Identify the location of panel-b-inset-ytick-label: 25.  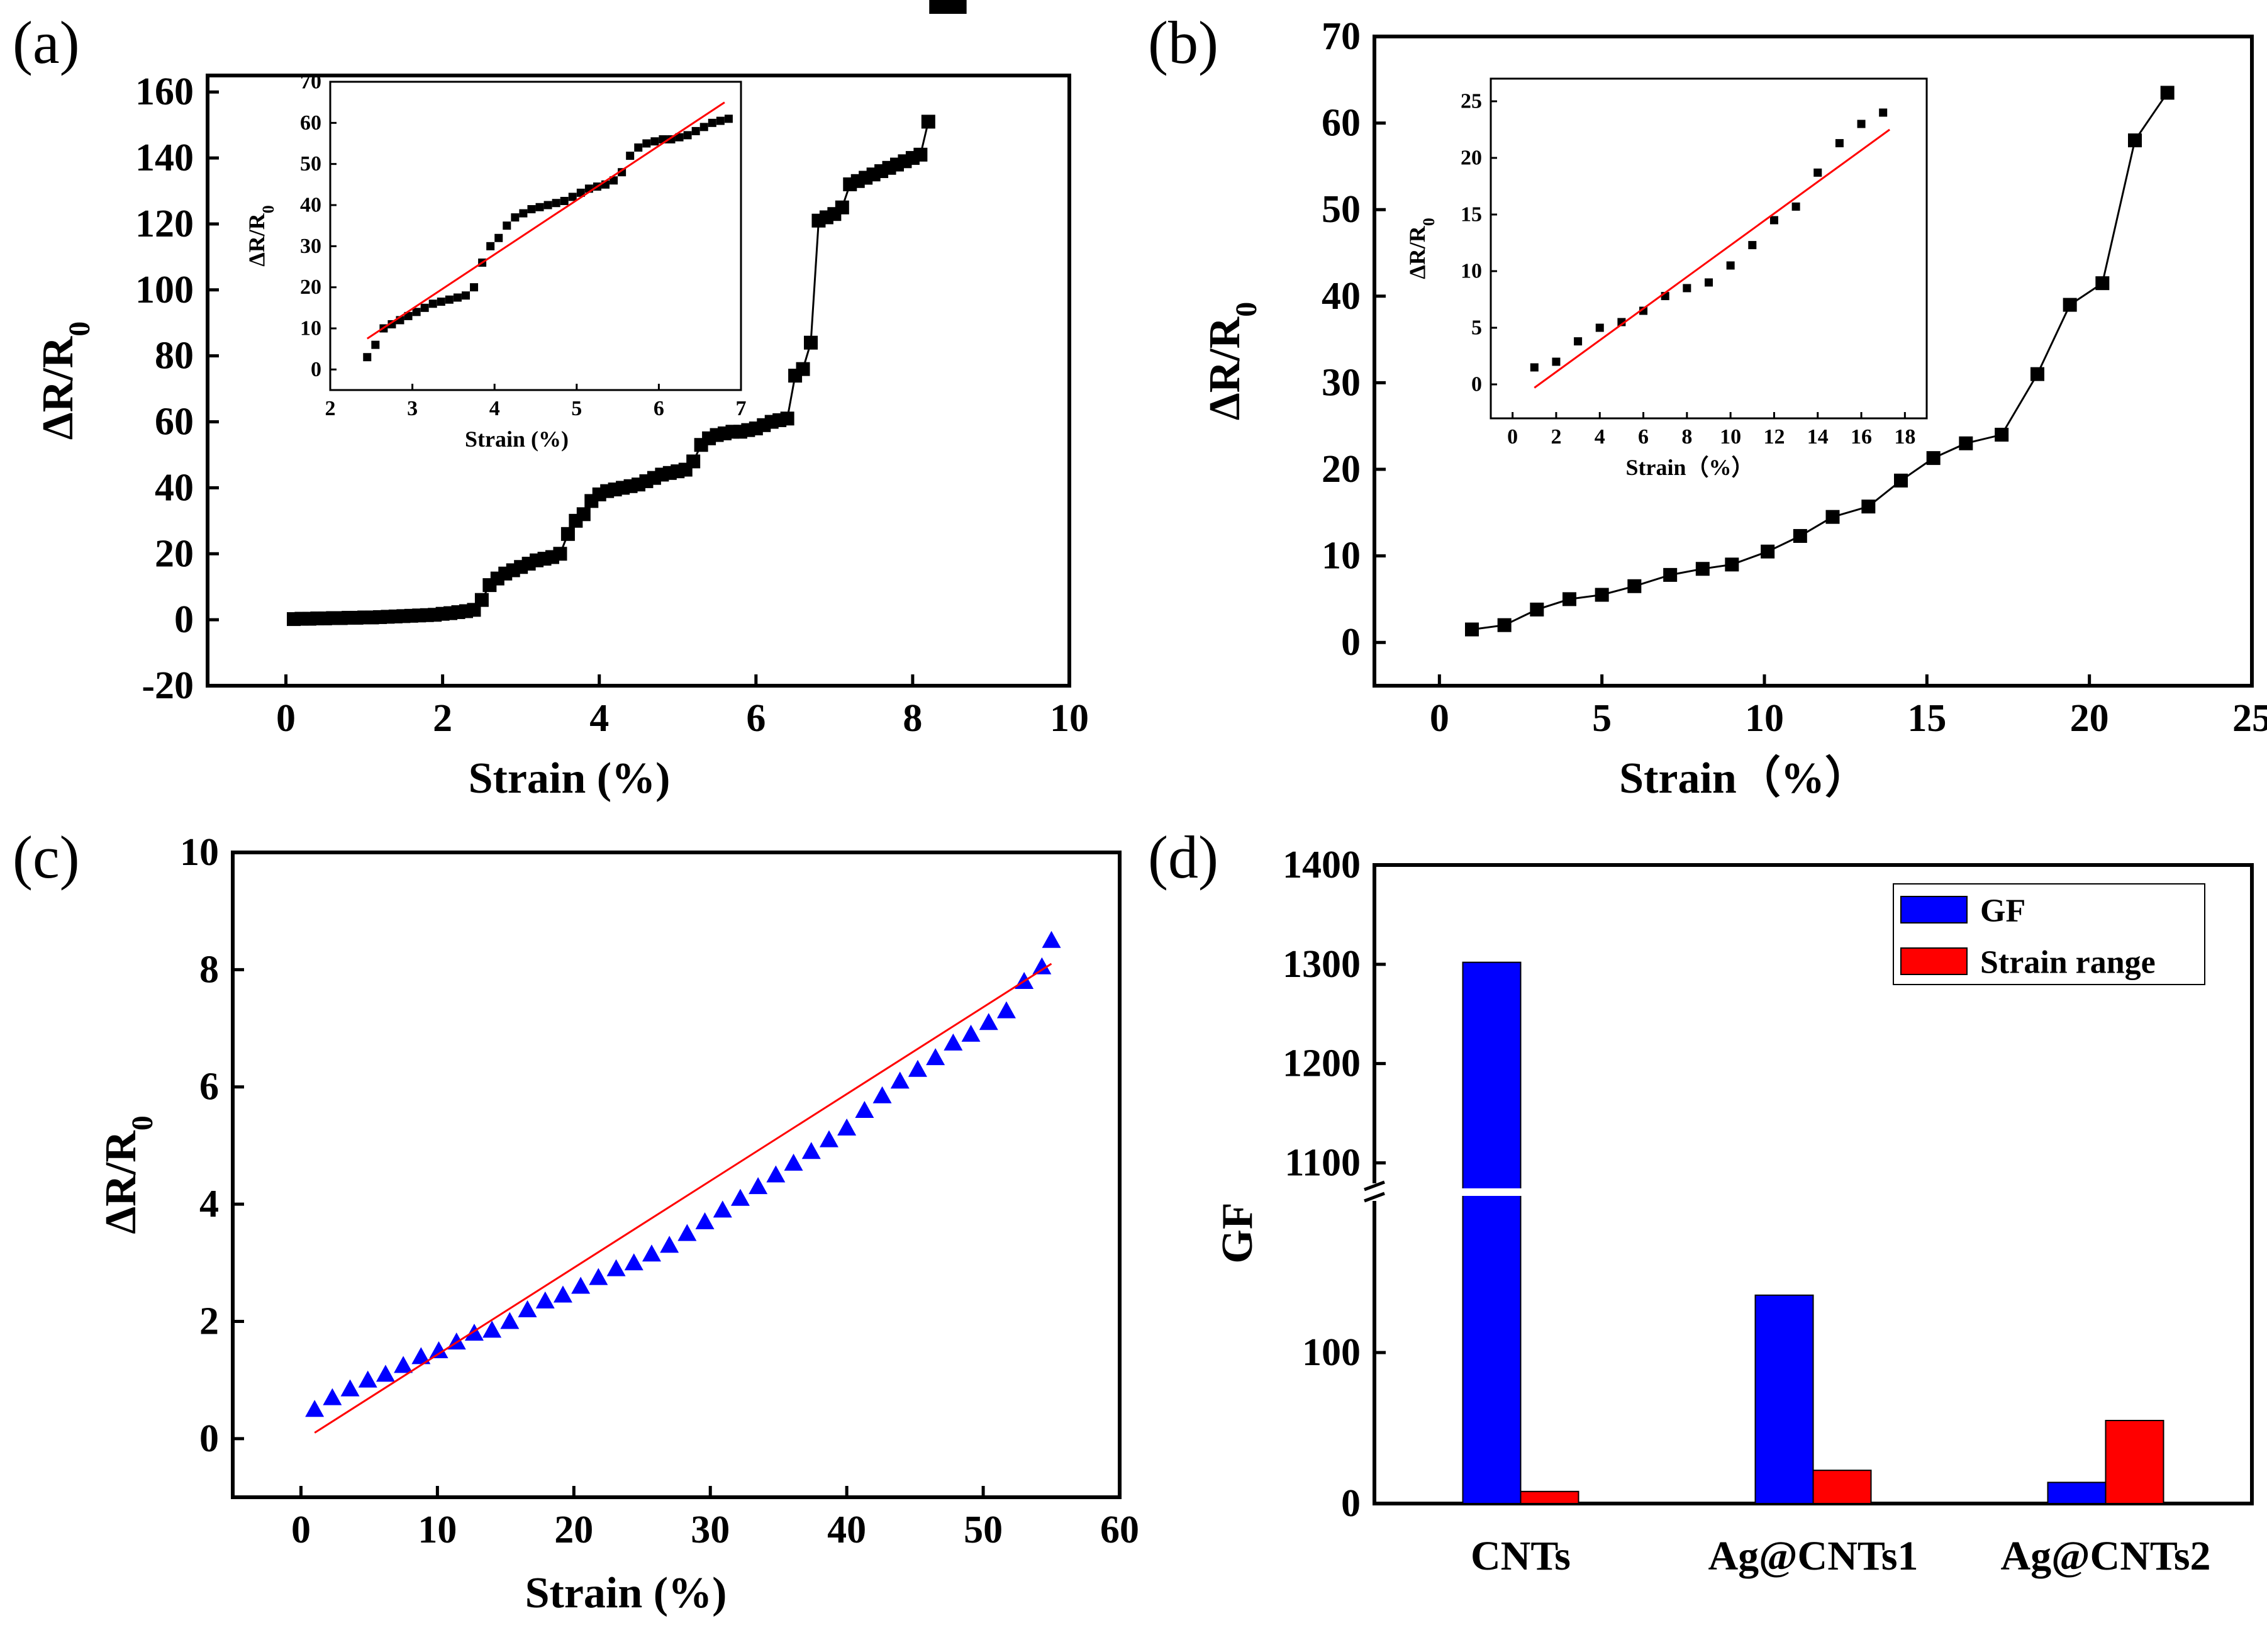
(1471, 101).